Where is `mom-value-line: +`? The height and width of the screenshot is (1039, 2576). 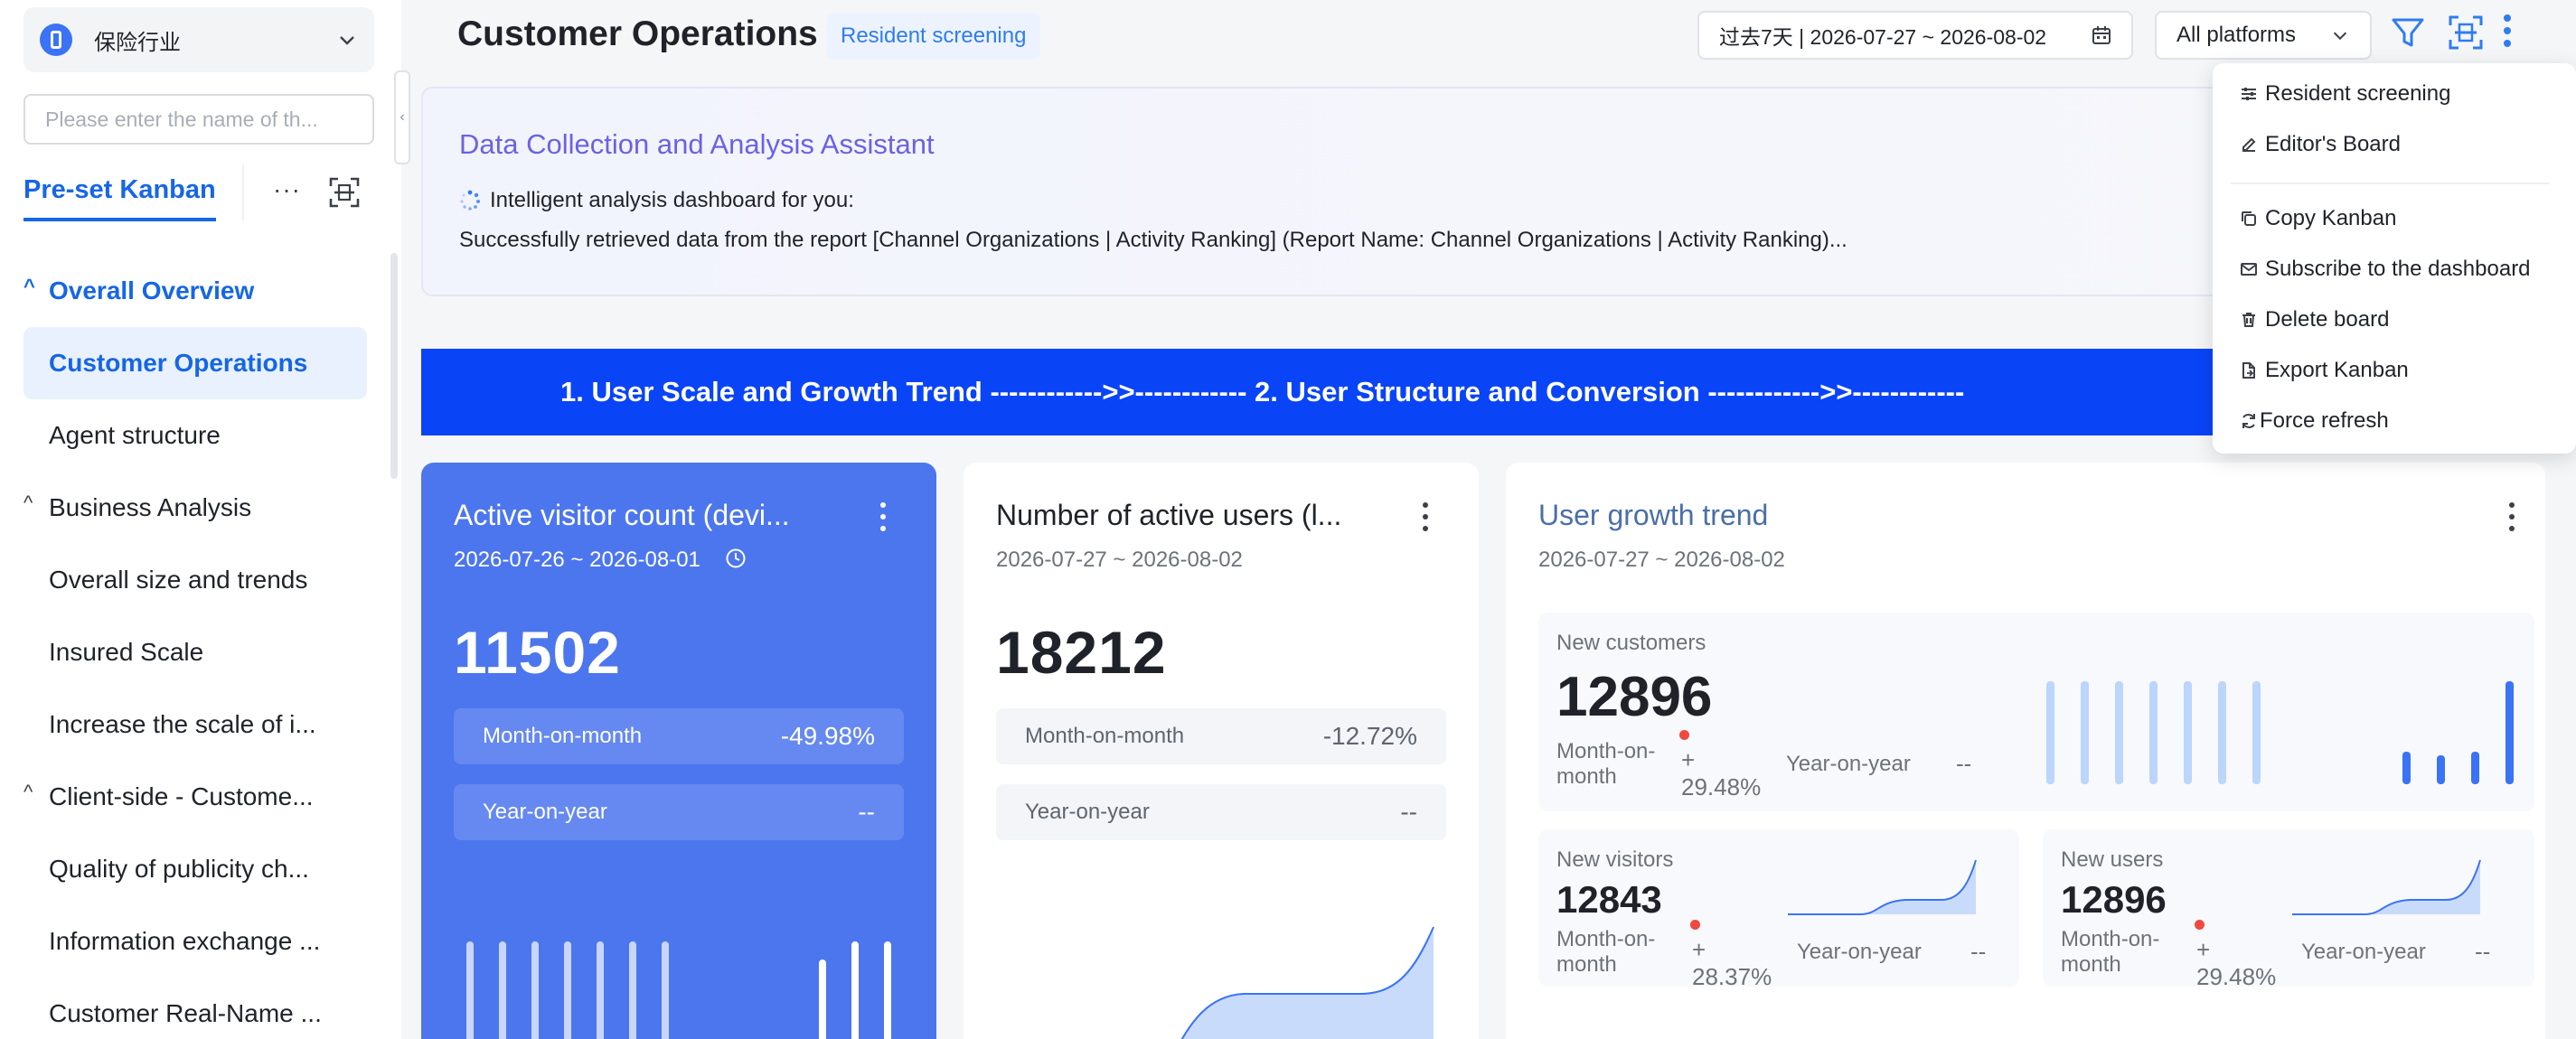
mom-value-line: + is located at coordinates (2203, 949).